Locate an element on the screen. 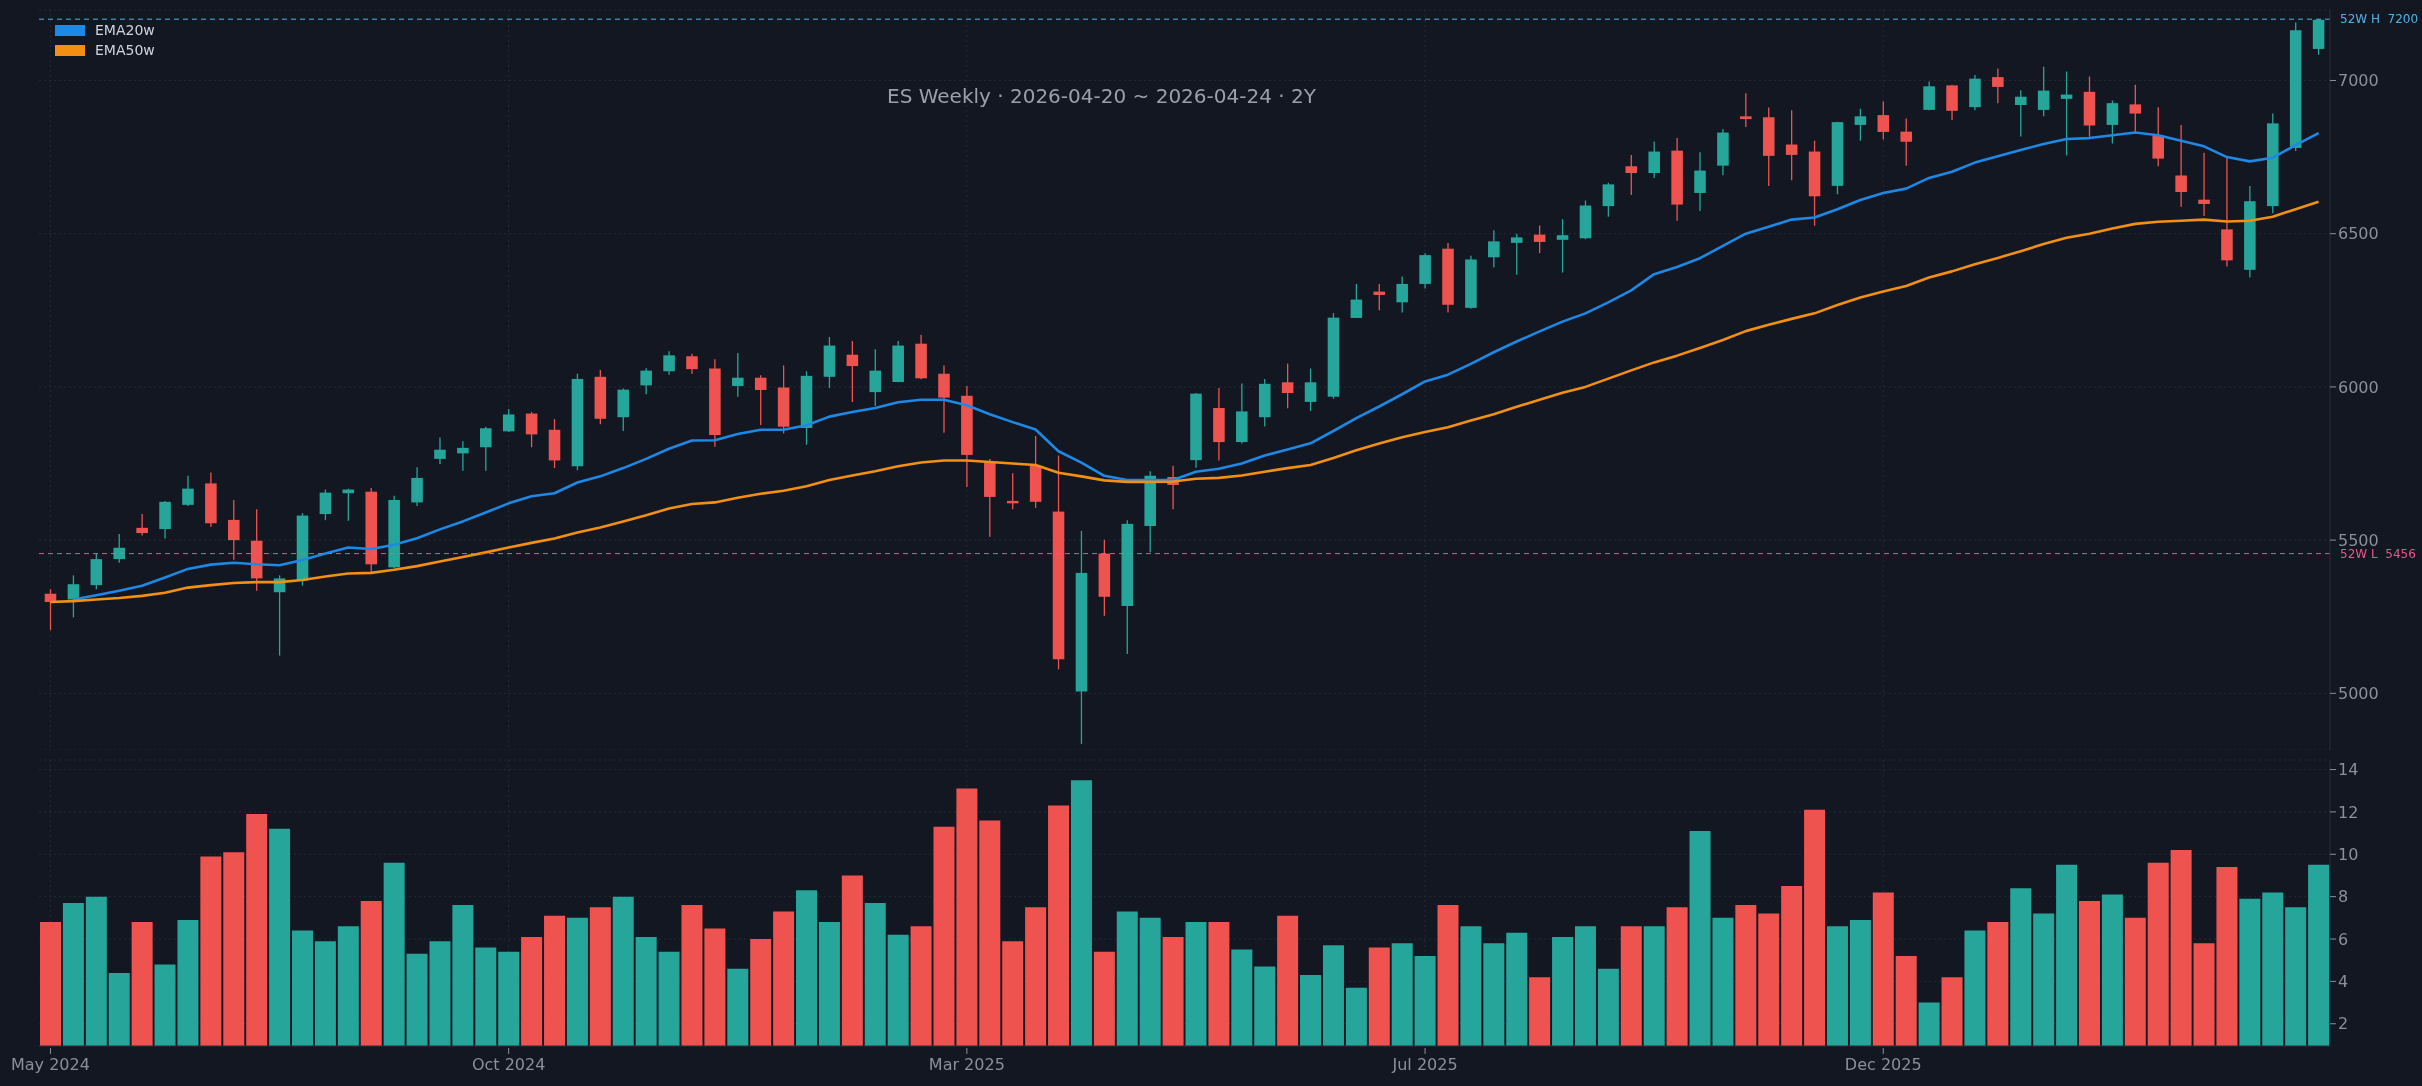 This screenshot has width=2422, height=1086. y-tick-label: 2 is located at coordinates (2343, 1024).